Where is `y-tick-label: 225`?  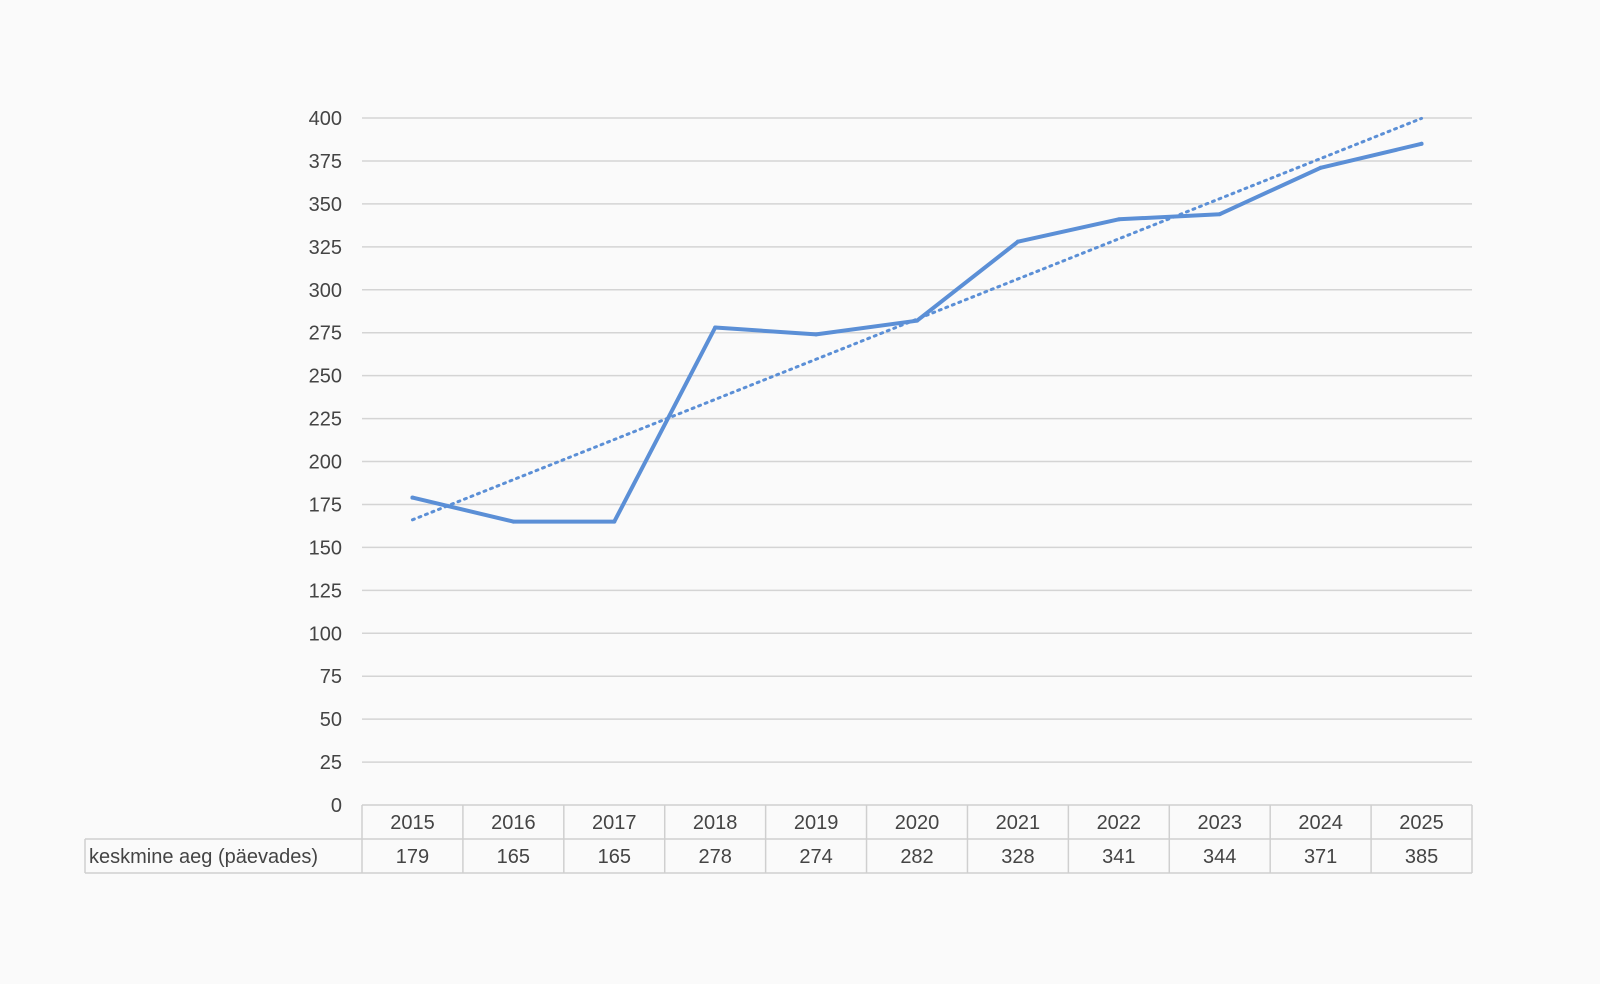
y-tick-label: 225 is located at coordinates (325, 420).